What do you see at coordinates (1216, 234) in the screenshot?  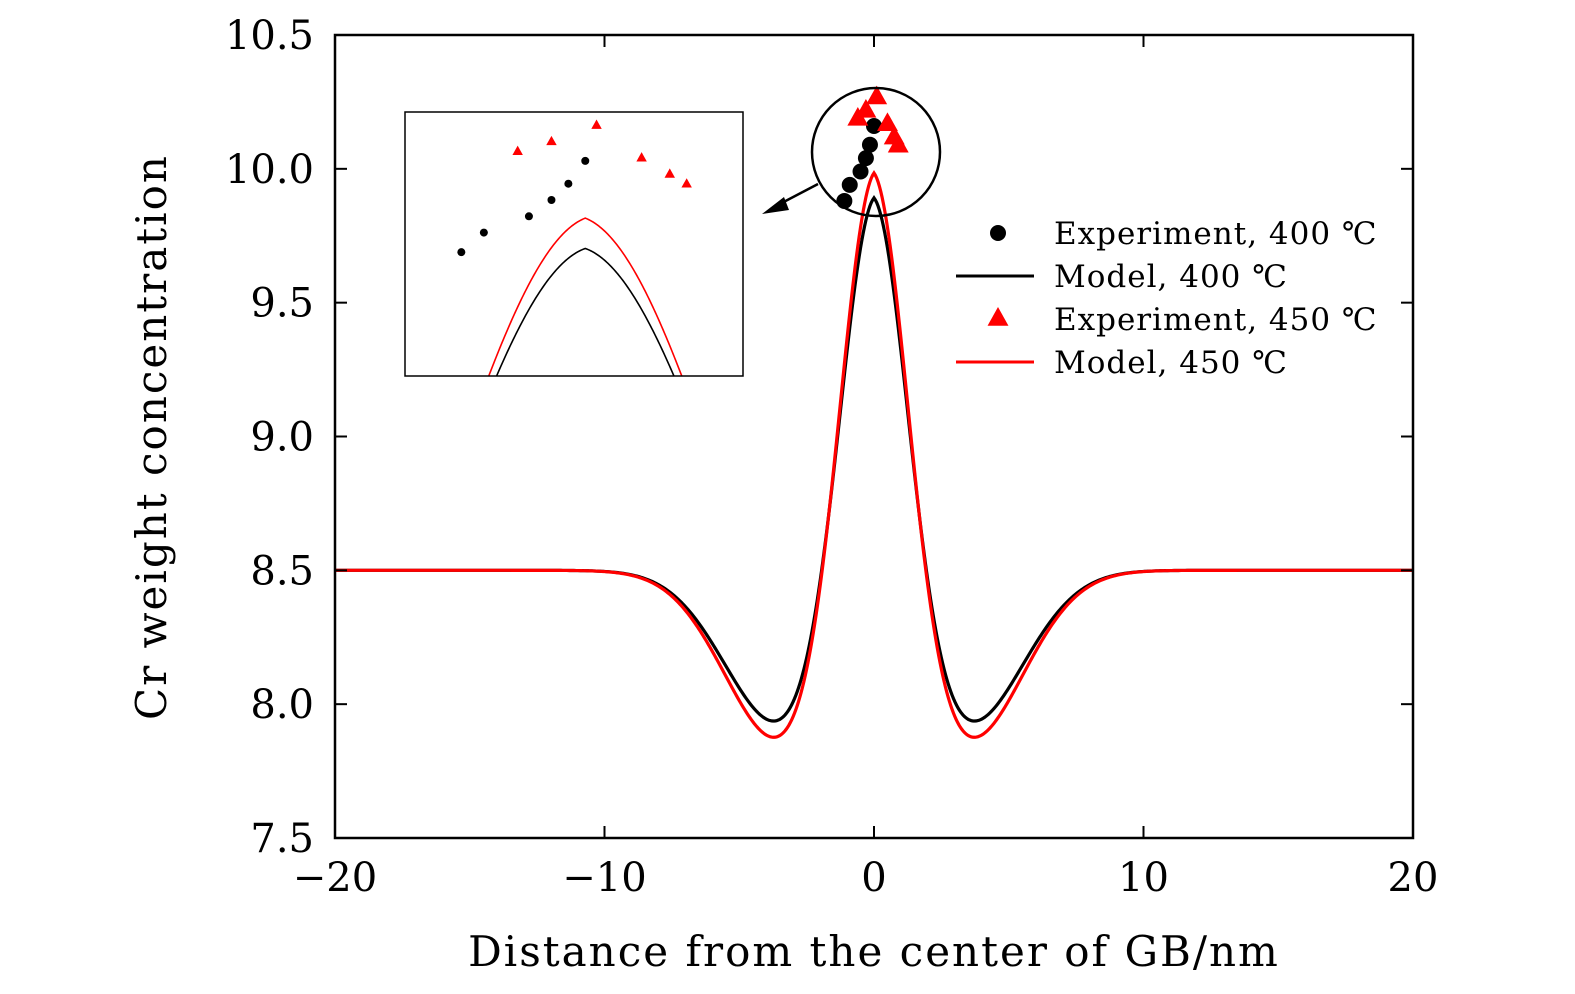 I see `legend-label: Experiment, 400 ℃` at bounding box center [1216, 234].